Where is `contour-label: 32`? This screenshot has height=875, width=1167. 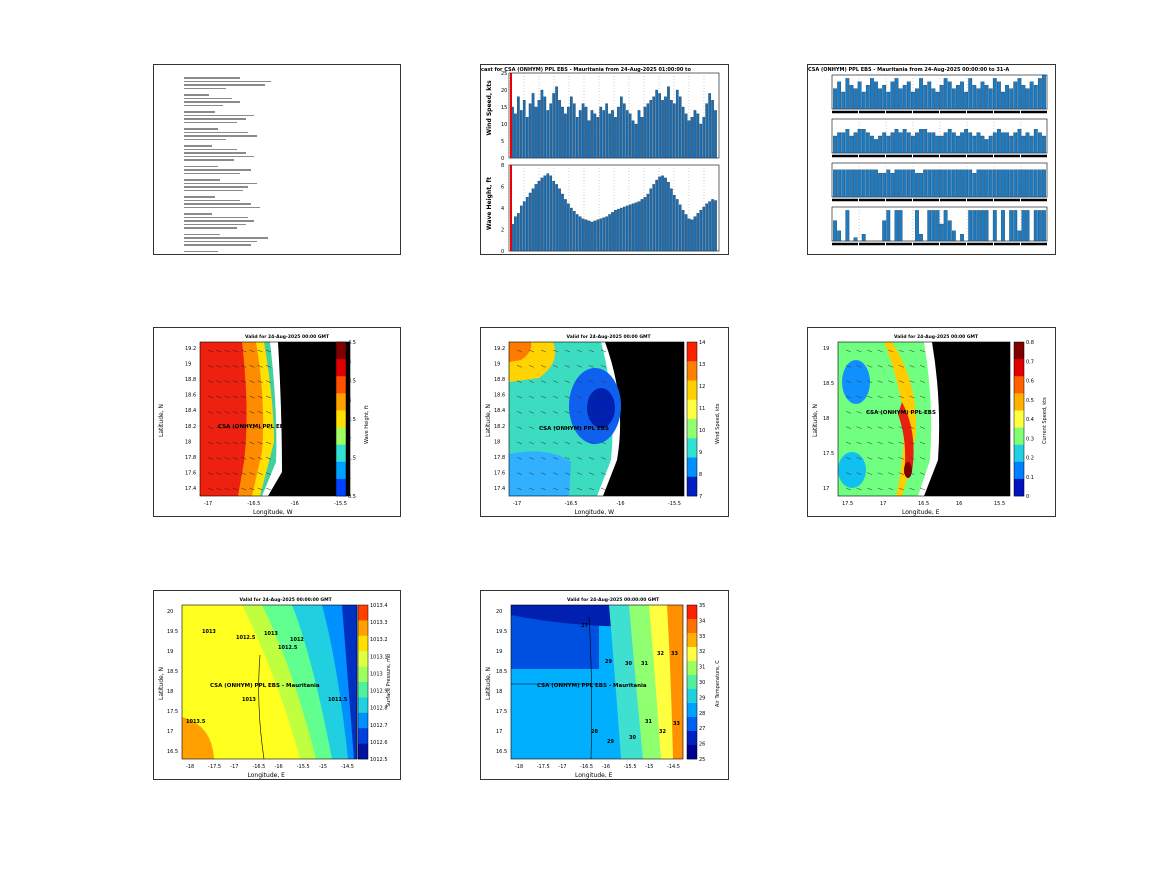
contour-label: 32 is located at coordinates (662, 732).